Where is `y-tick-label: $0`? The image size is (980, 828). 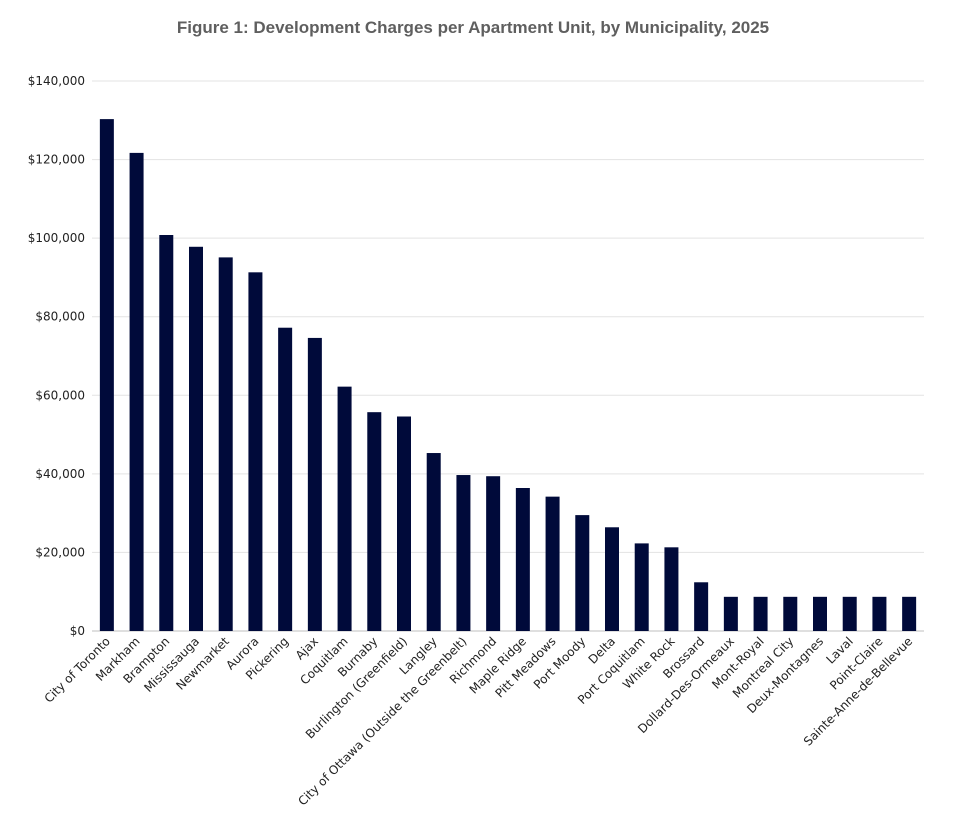 y-tick-label: $0 is located at coordinates (77, 631).